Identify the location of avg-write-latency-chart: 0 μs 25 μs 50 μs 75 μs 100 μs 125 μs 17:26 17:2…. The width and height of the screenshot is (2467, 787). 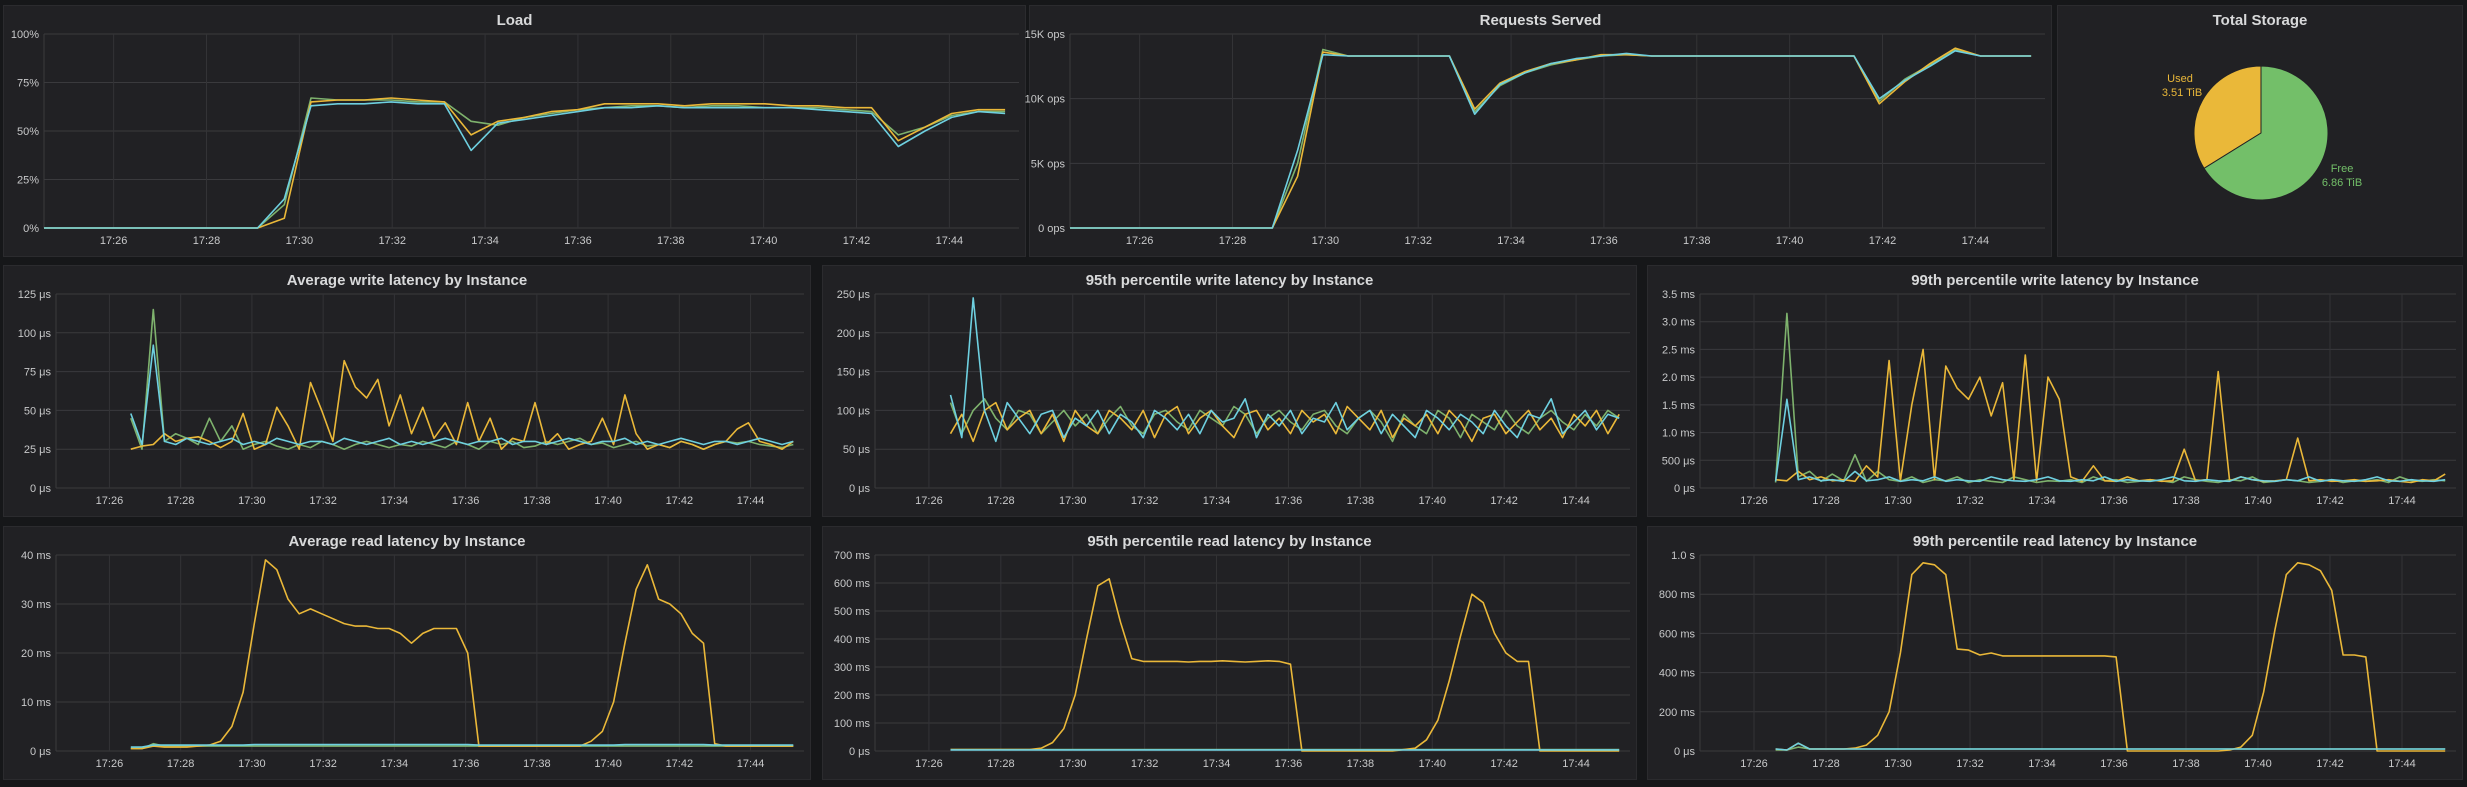
(411, 398).